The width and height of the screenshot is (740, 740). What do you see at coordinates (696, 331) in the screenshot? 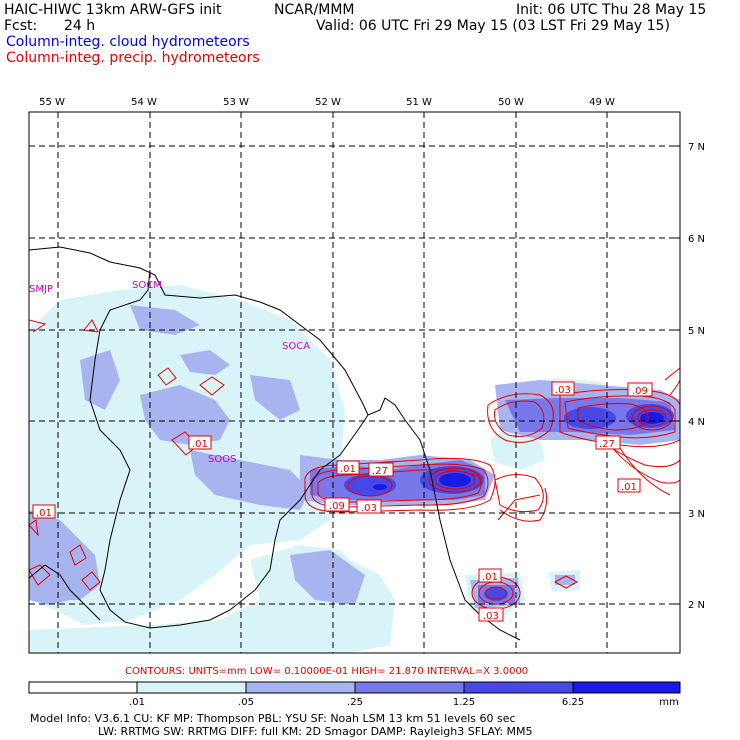
I see `lat-label: 5 N` at bounding box center [696, 331].